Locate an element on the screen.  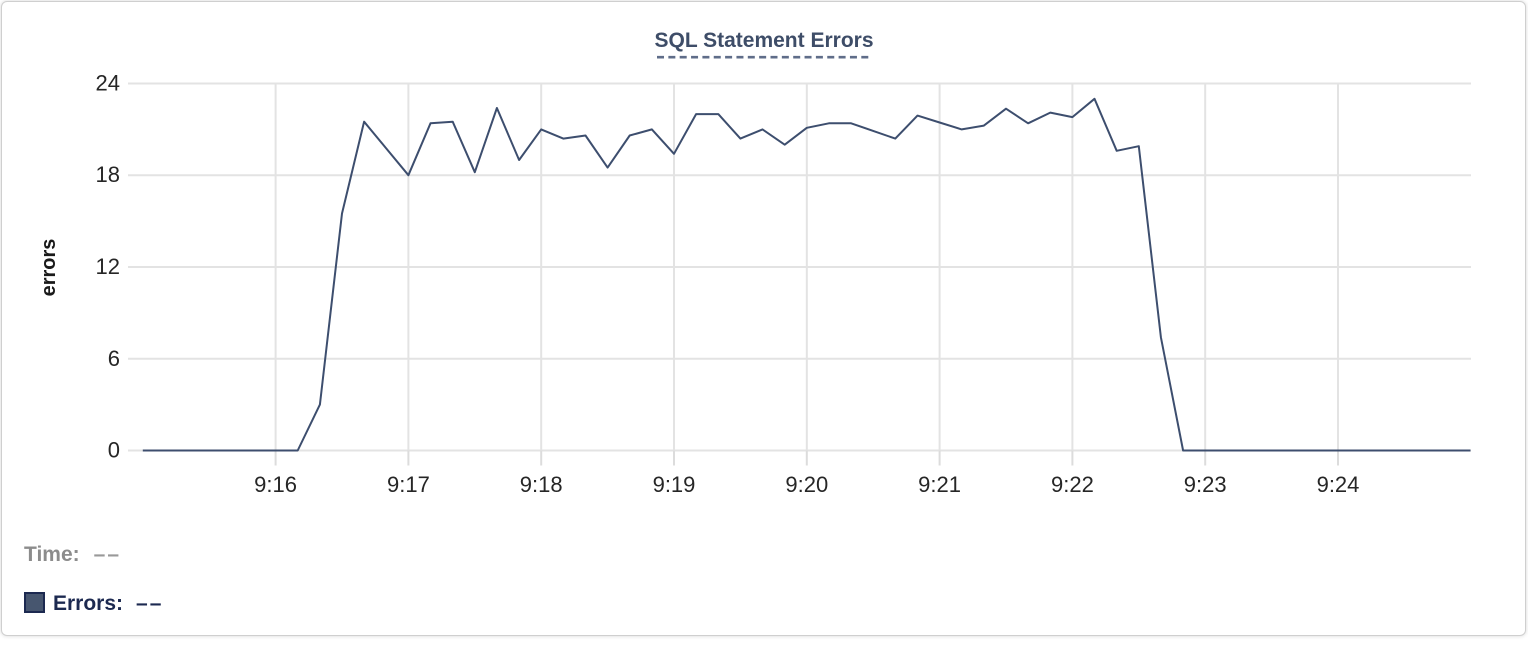
svg-text: 9:23 is located at coordinates (1205, 484).